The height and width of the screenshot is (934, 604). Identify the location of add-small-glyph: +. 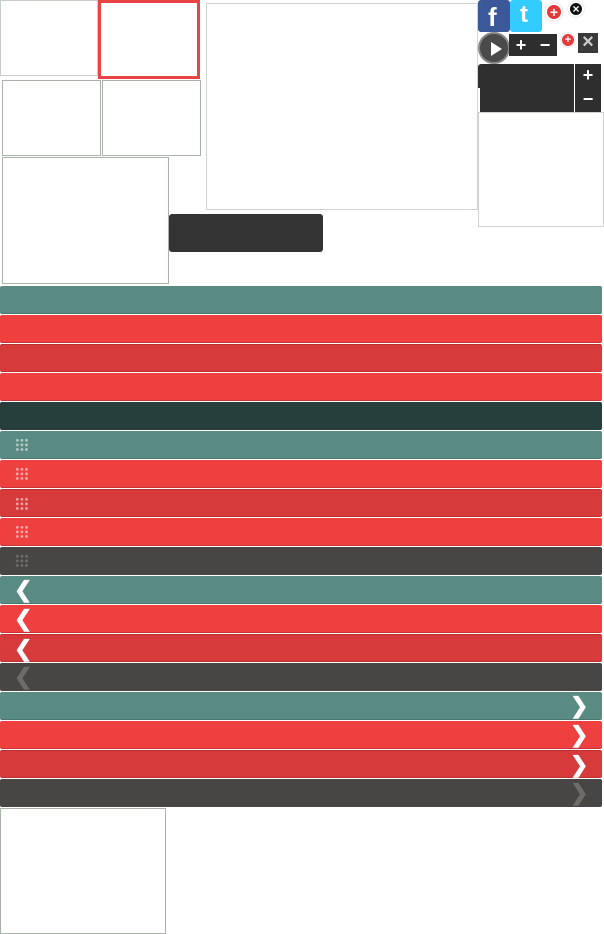
(568, 40).